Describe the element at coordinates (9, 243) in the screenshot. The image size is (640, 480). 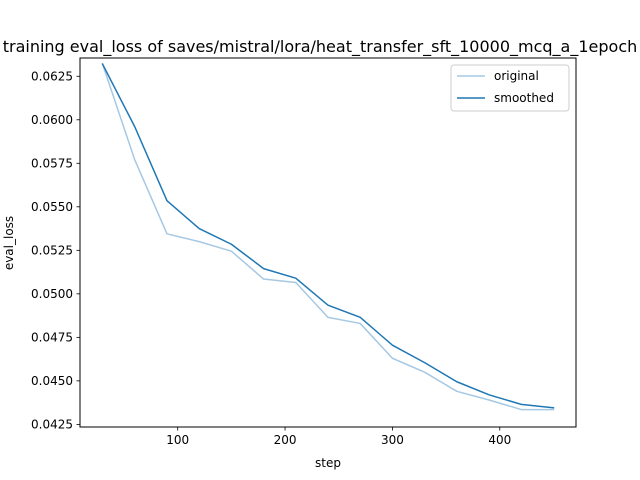
I see `y-axis-label: eval_loss` at that location.